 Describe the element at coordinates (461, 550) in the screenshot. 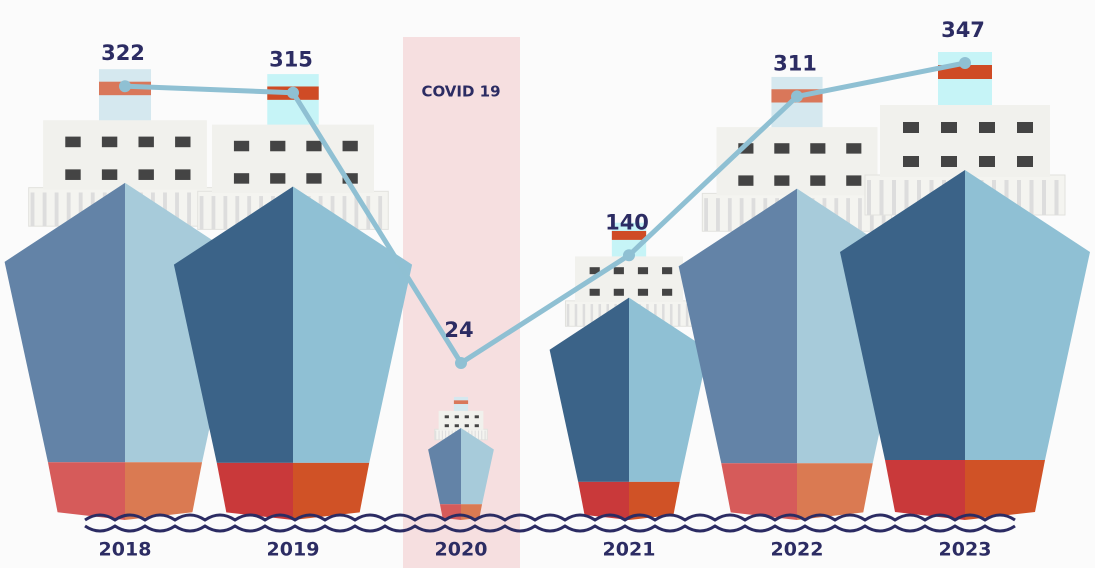

I see `x-tick-label: 2020` at that location.